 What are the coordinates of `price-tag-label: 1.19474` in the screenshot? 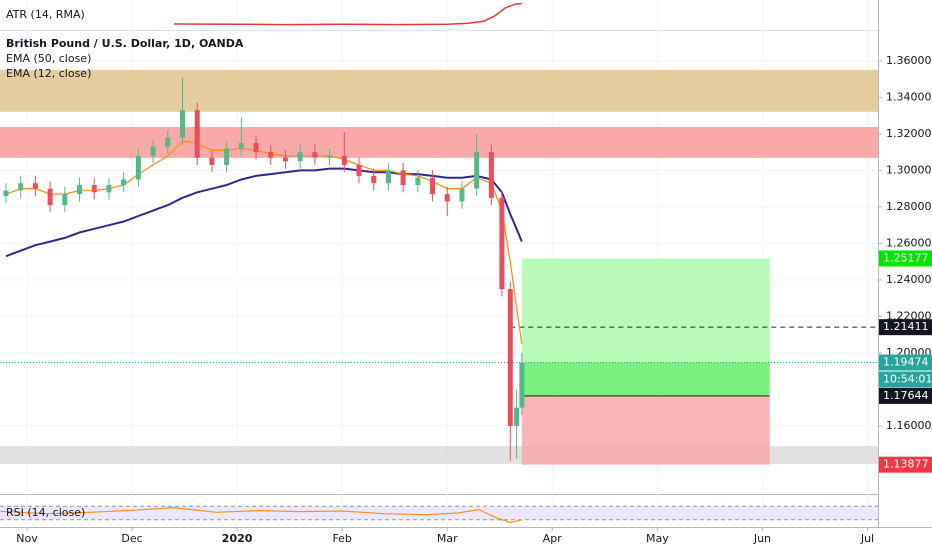 It's located at (906, 362).